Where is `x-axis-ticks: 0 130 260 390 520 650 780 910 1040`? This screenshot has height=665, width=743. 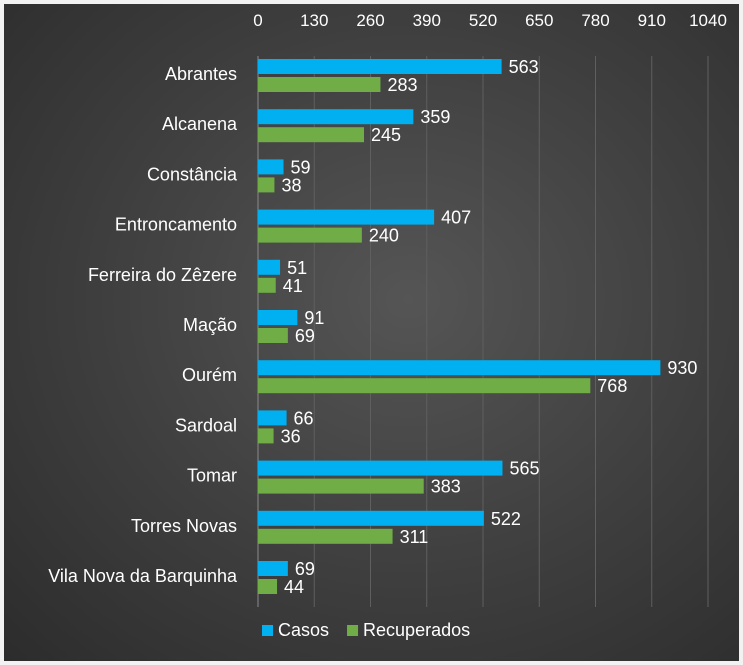 x-axis-ticks: 0 130 260 390 520 650 780 910 1040 is located at coordinates (490, 20).